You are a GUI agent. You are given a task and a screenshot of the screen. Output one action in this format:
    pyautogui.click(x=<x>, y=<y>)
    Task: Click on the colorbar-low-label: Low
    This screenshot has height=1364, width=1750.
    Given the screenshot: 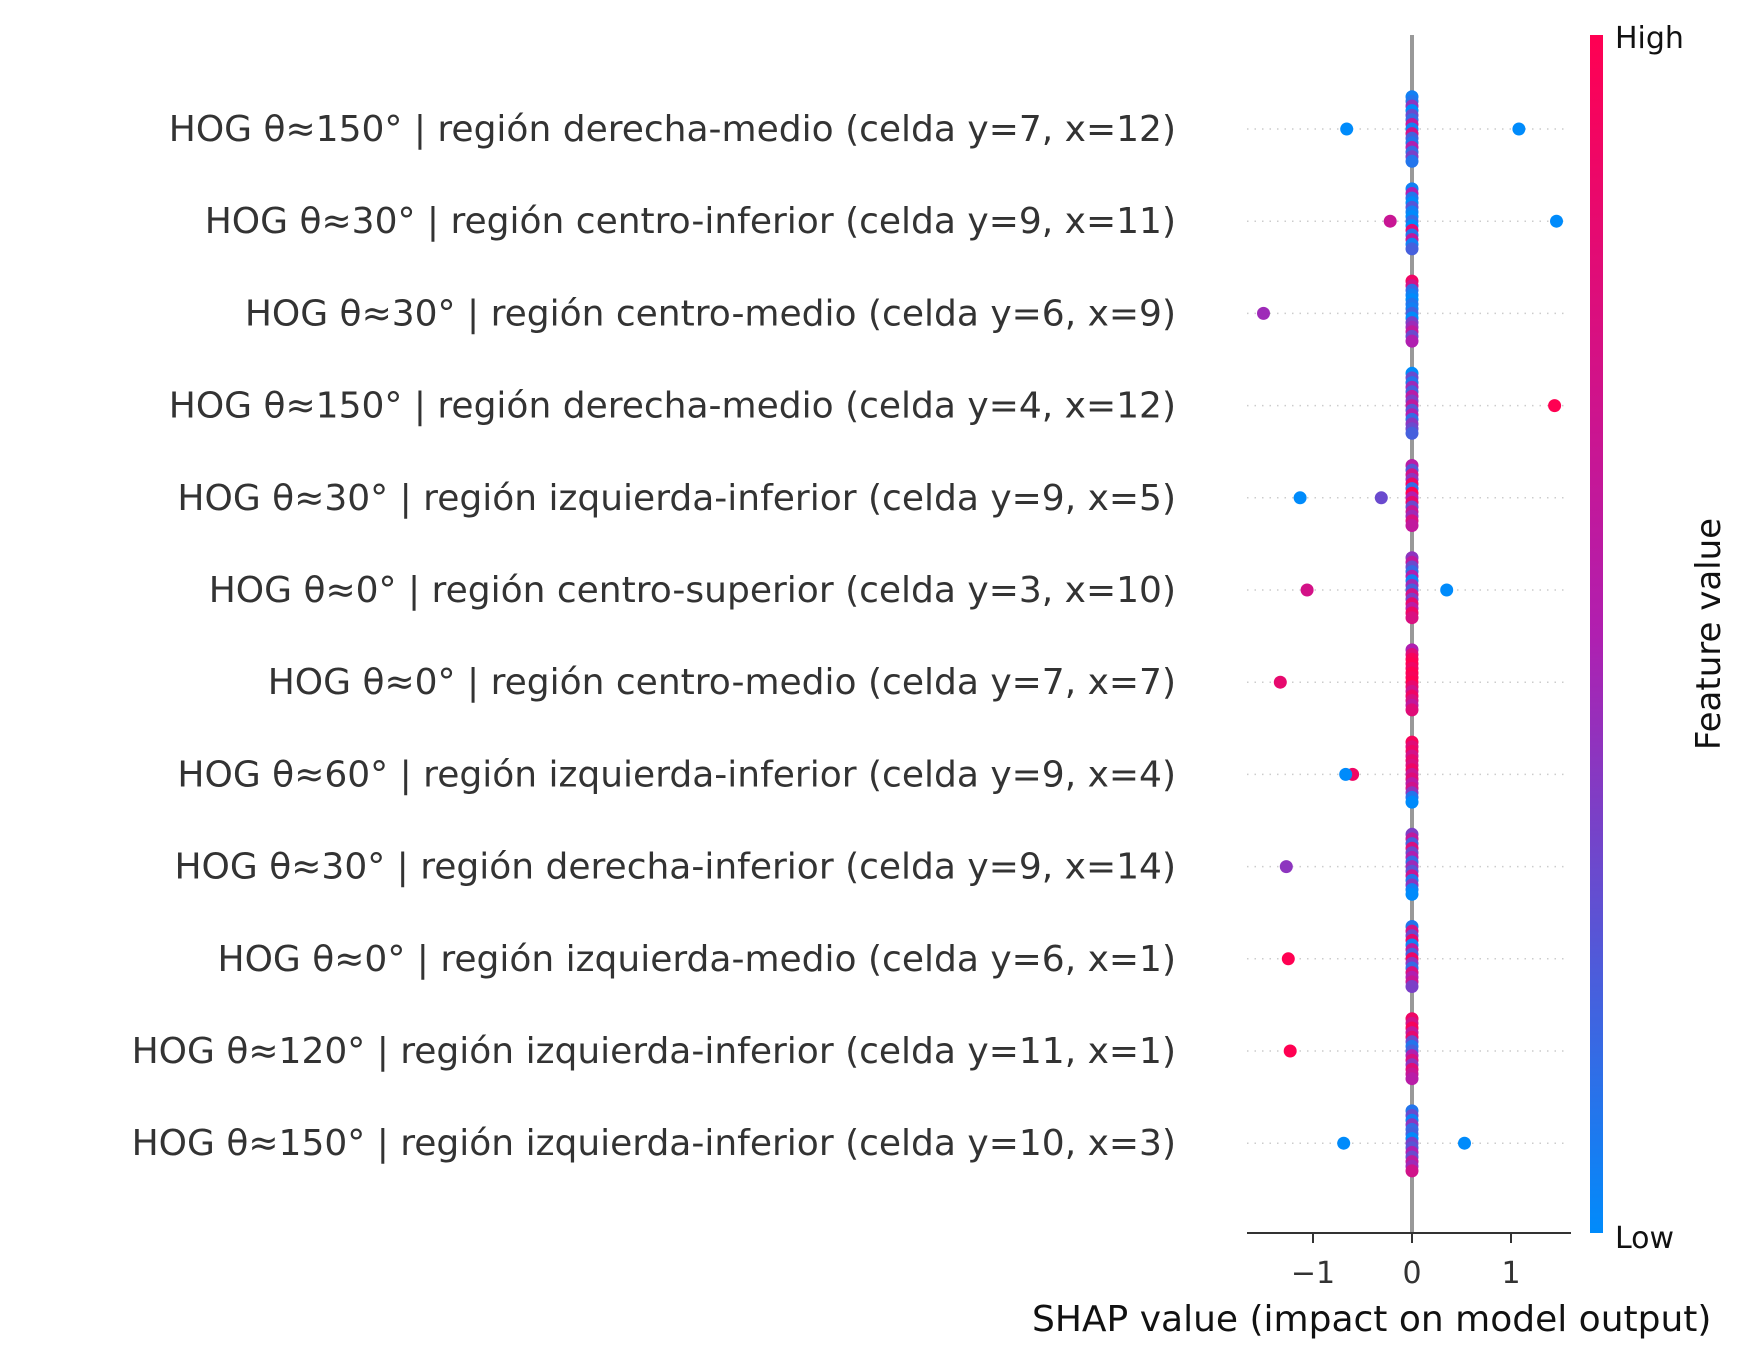 What is the action you would take?
    pyautogui.click(x=1644, y=1238)
    